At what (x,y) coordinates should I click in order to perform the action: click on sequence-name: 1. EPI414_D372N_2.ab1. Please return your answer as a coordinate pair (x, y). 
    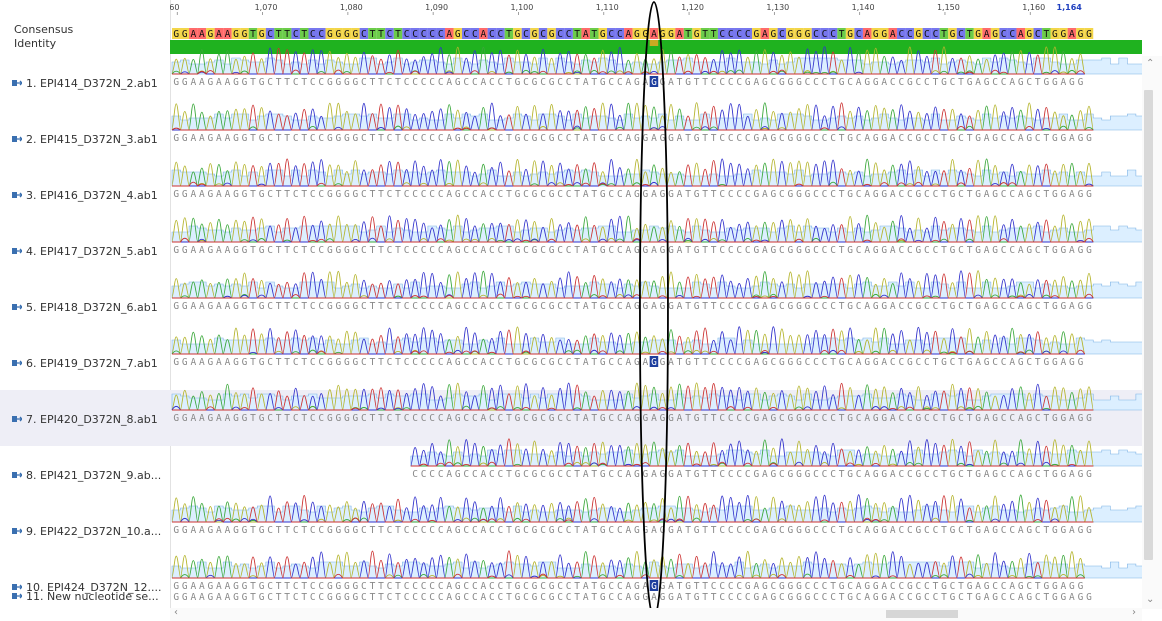
    Looking at the image, I should click on (85, 83).